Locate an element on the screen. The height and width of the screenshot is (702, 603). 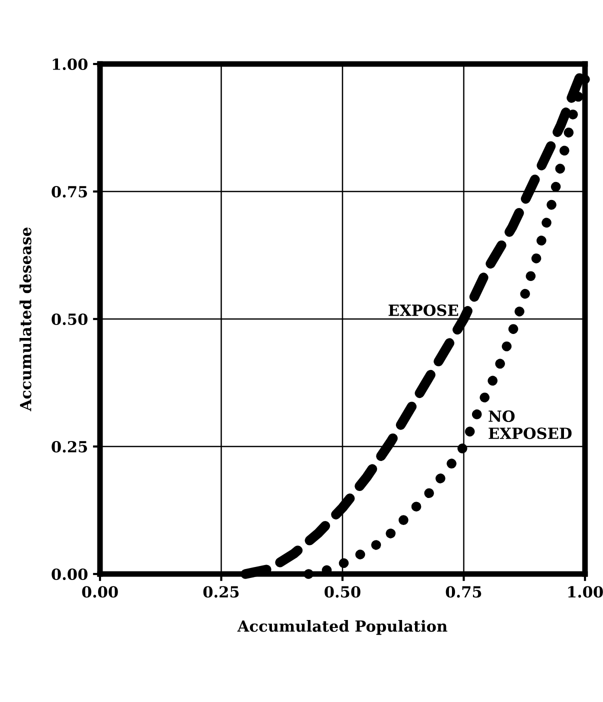
x-axis-title: Accumulated Population is located at coordinates (342, 627).